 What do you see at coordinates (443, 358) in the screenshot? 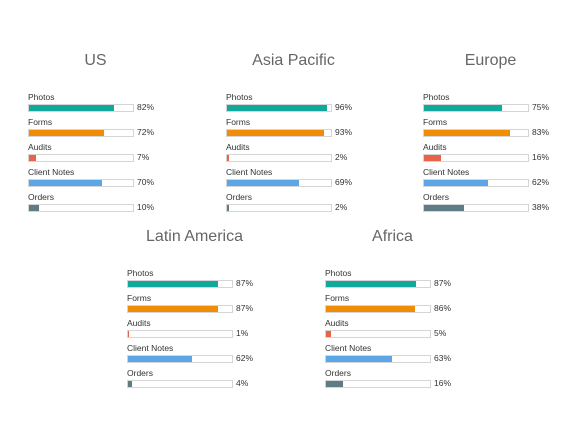
I see `value-label: 63%` at bounding box center [443, 358].